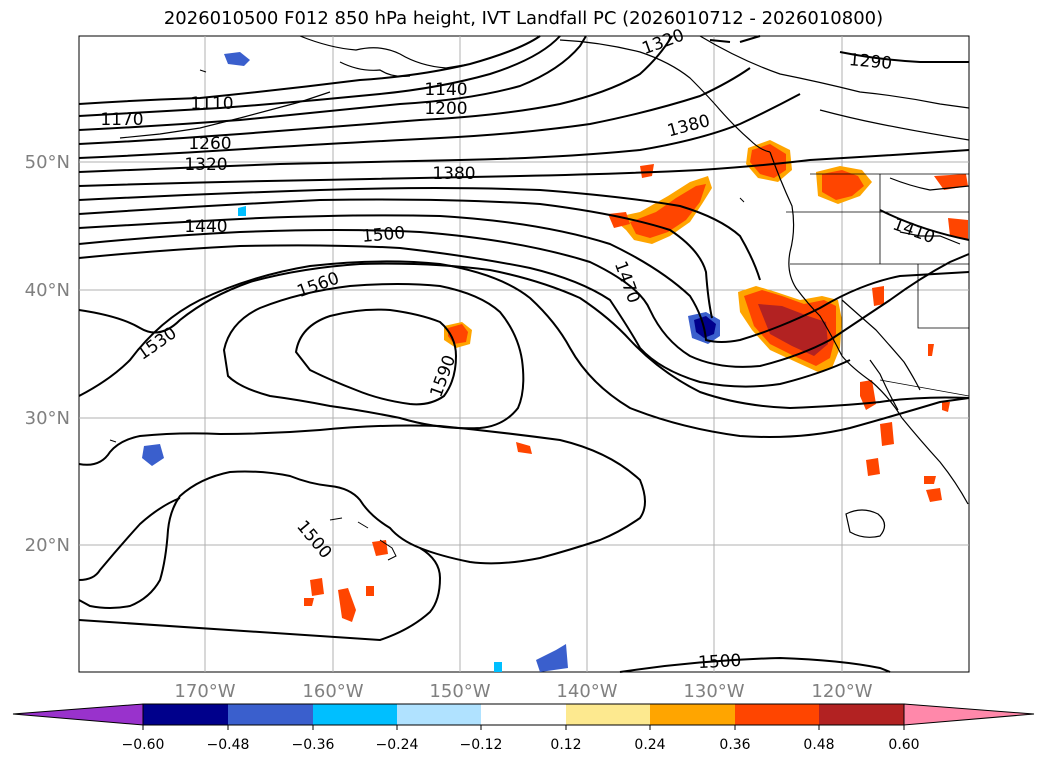 The image size is (1047, 765). I want to click on contour-label: 1140, so click(445, 90).